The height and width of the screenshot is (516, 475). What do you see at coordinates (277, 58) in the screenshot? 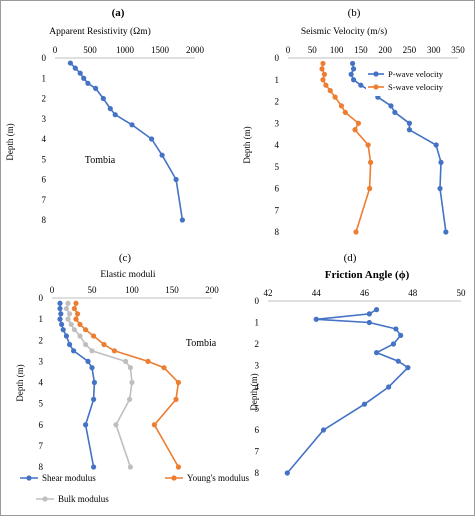
I see `y-tick-label: 0` at bounding box center [277, 58].